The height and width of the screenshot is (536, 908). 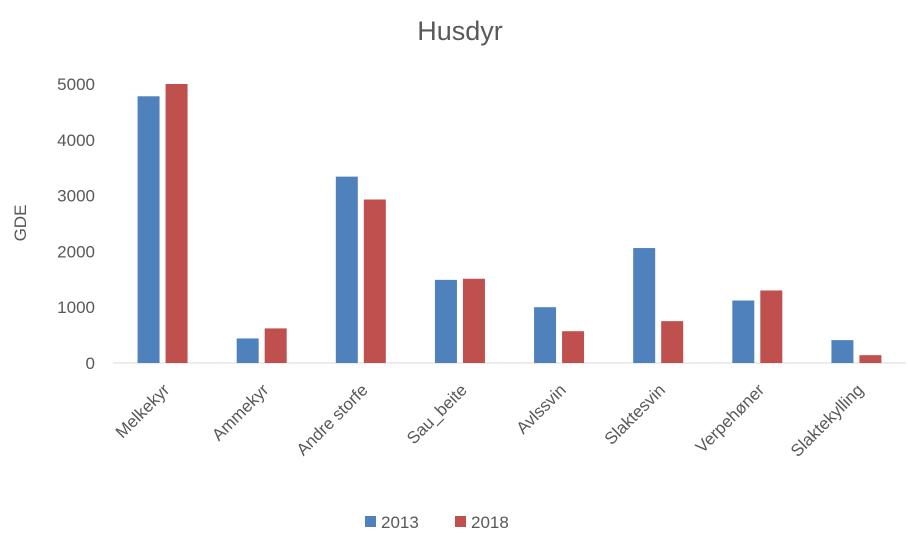 I want to click on chart-title: Husdyr, so click(x=460, y=31).